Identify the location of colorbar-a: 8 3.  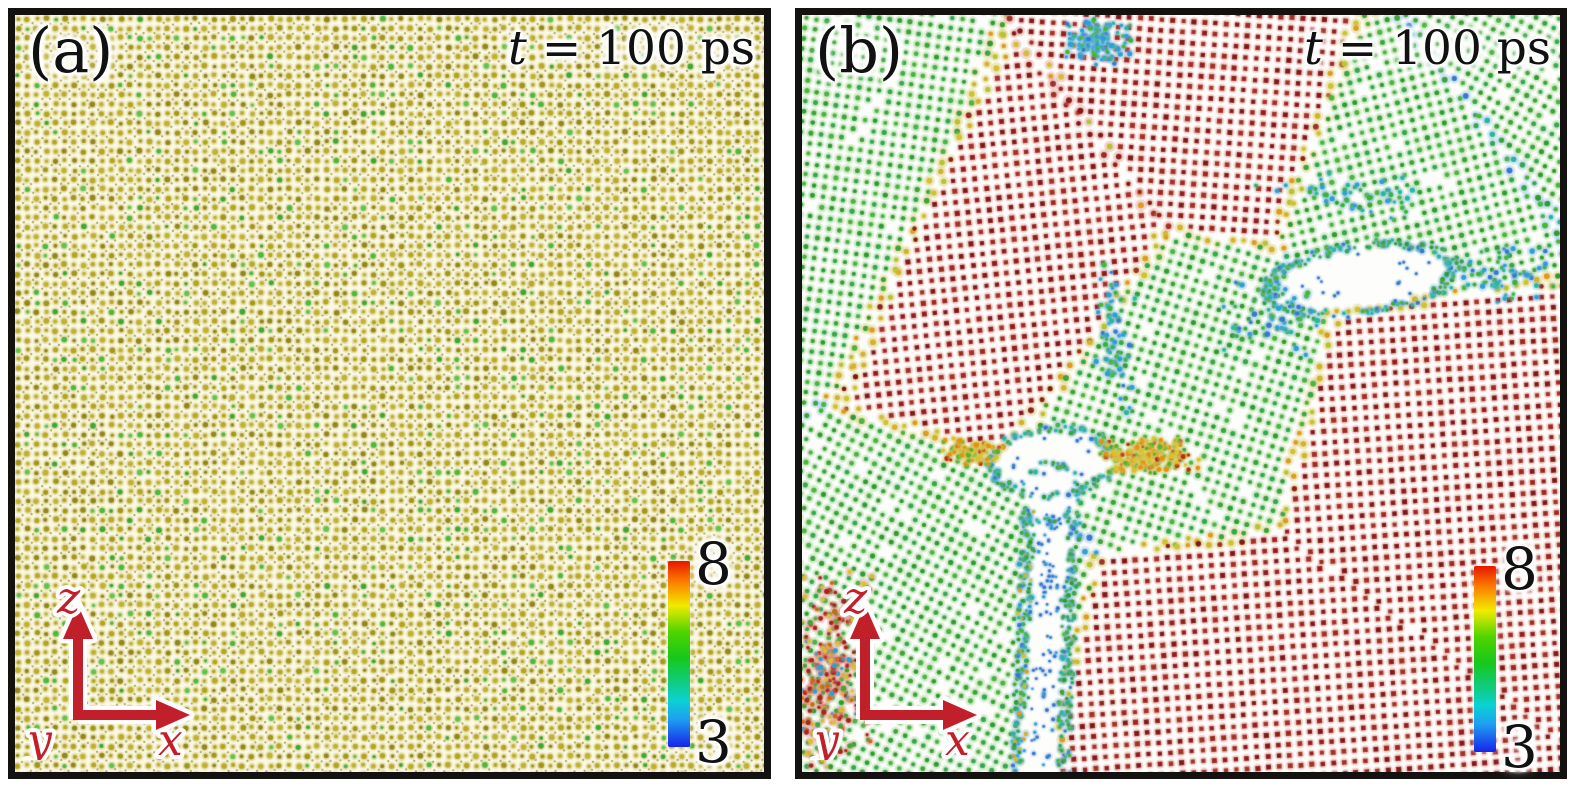
(700, 653).